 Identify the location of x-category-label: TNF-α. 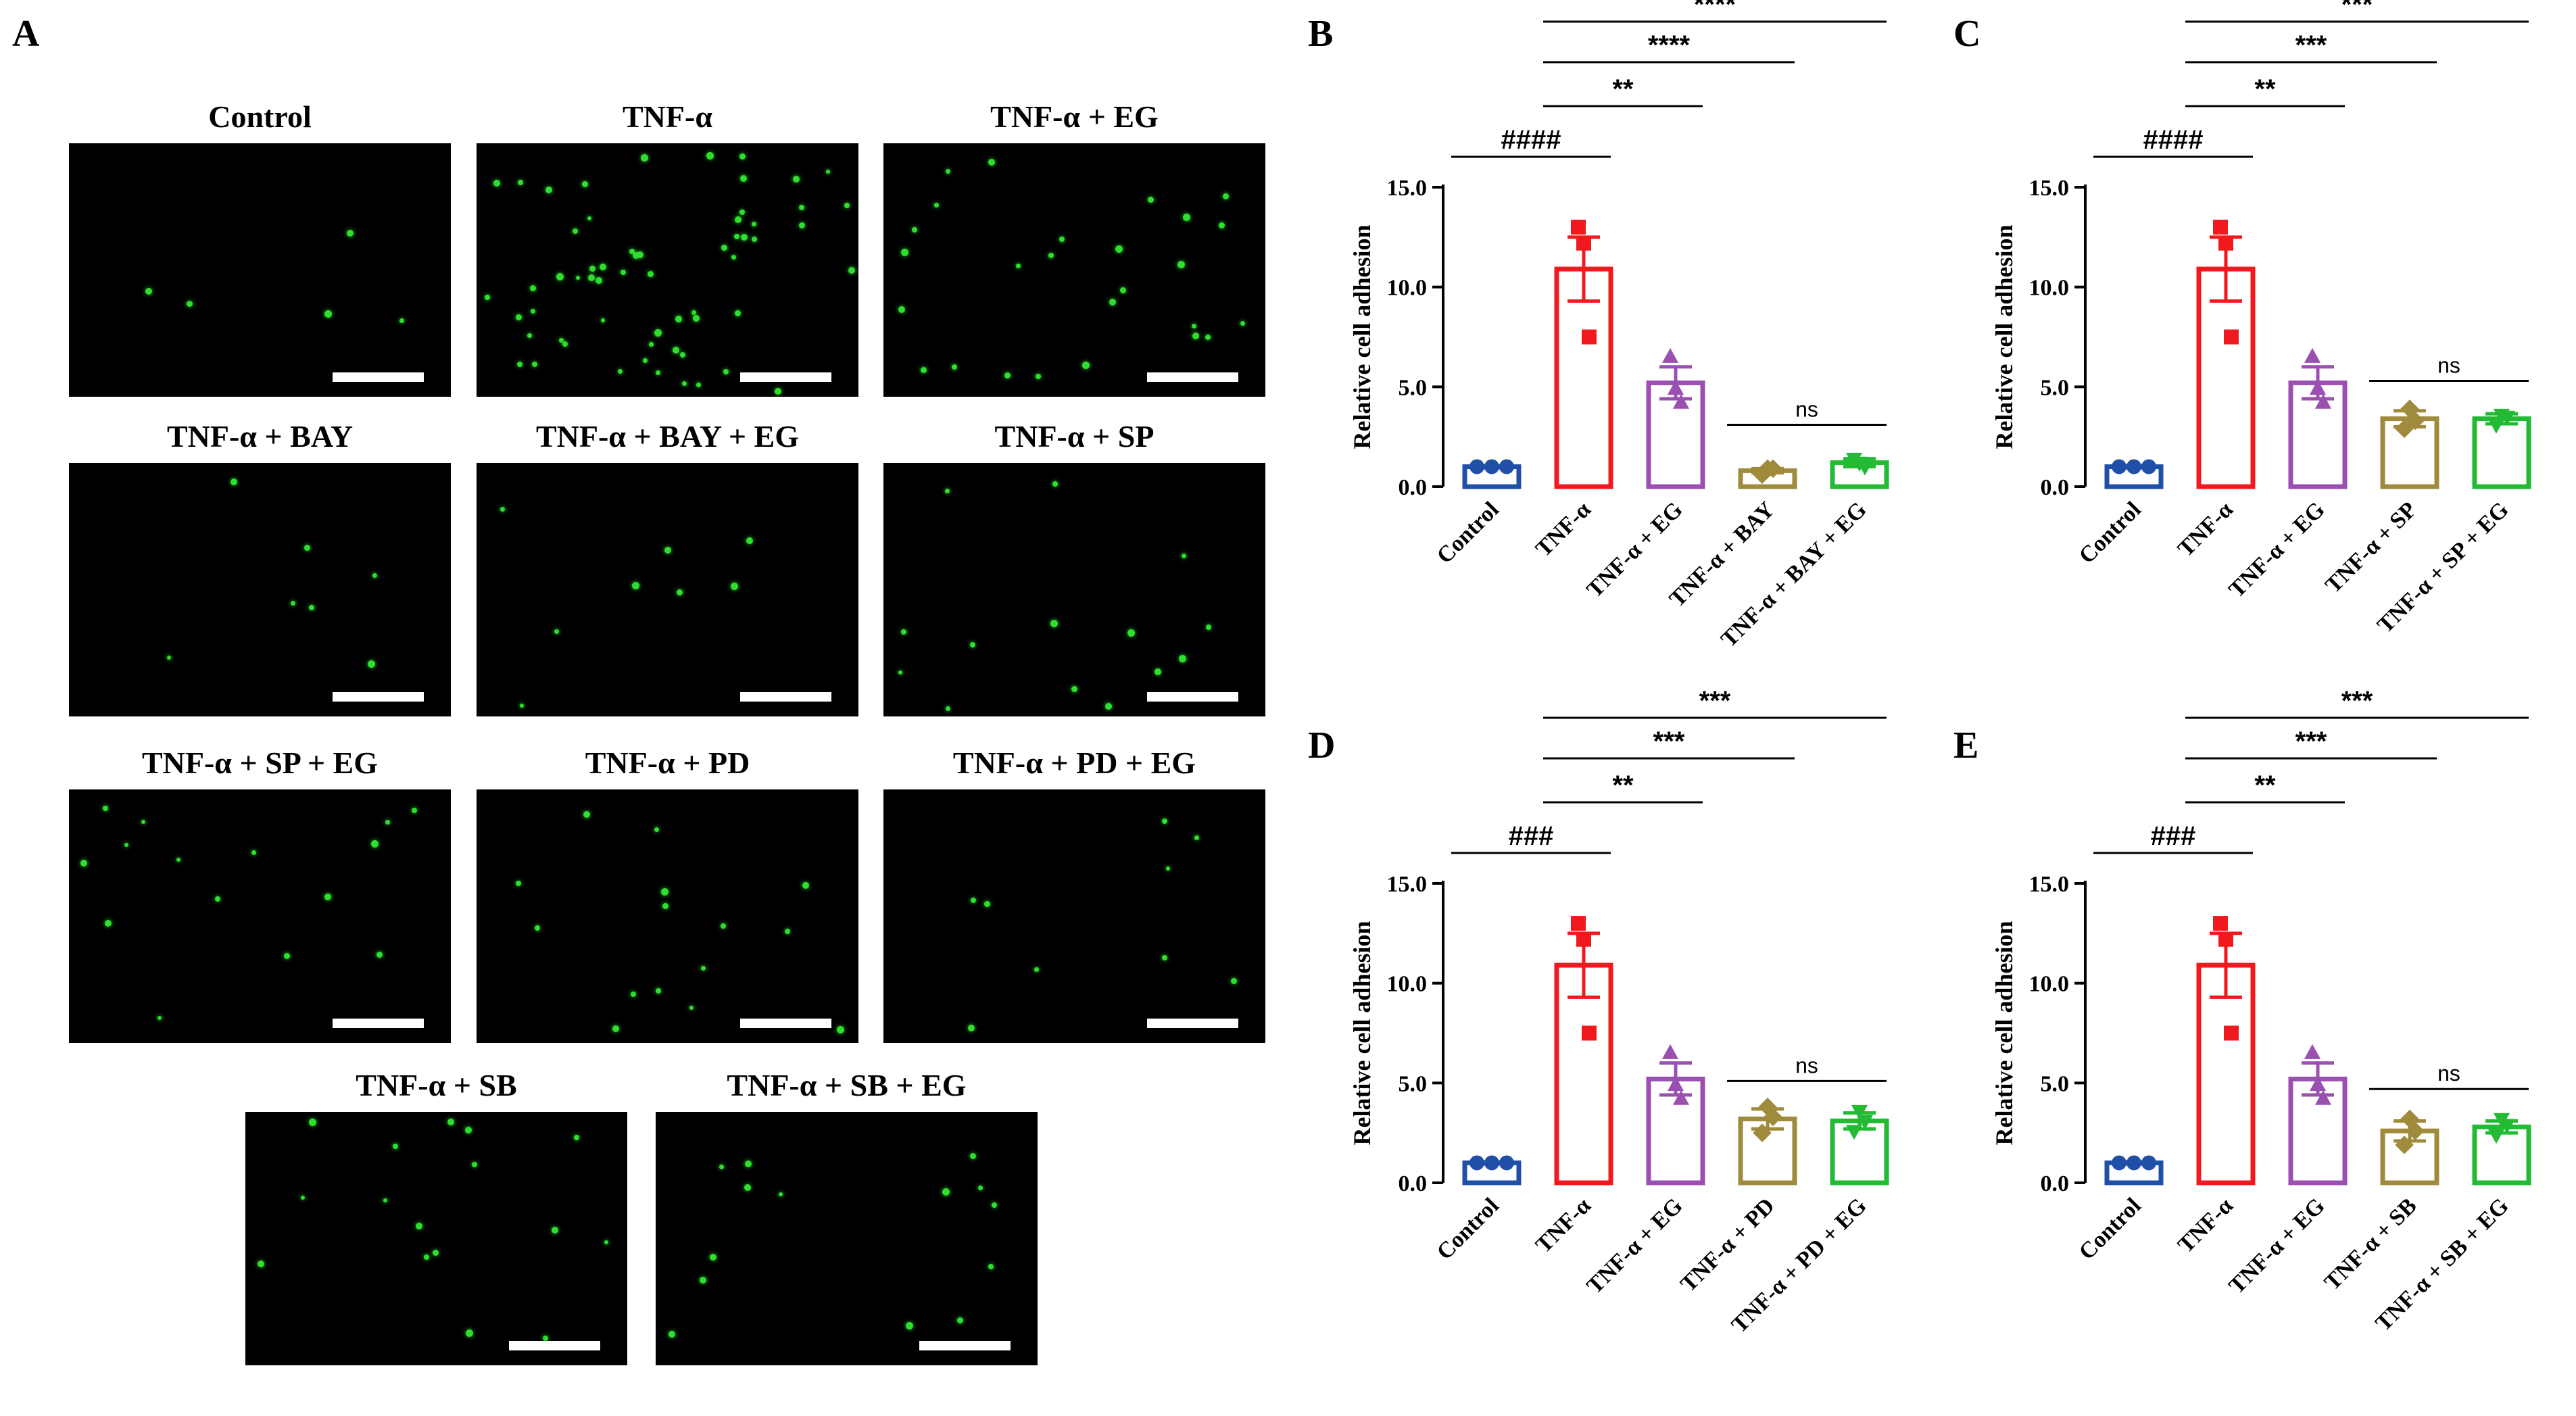
(2205, 529).